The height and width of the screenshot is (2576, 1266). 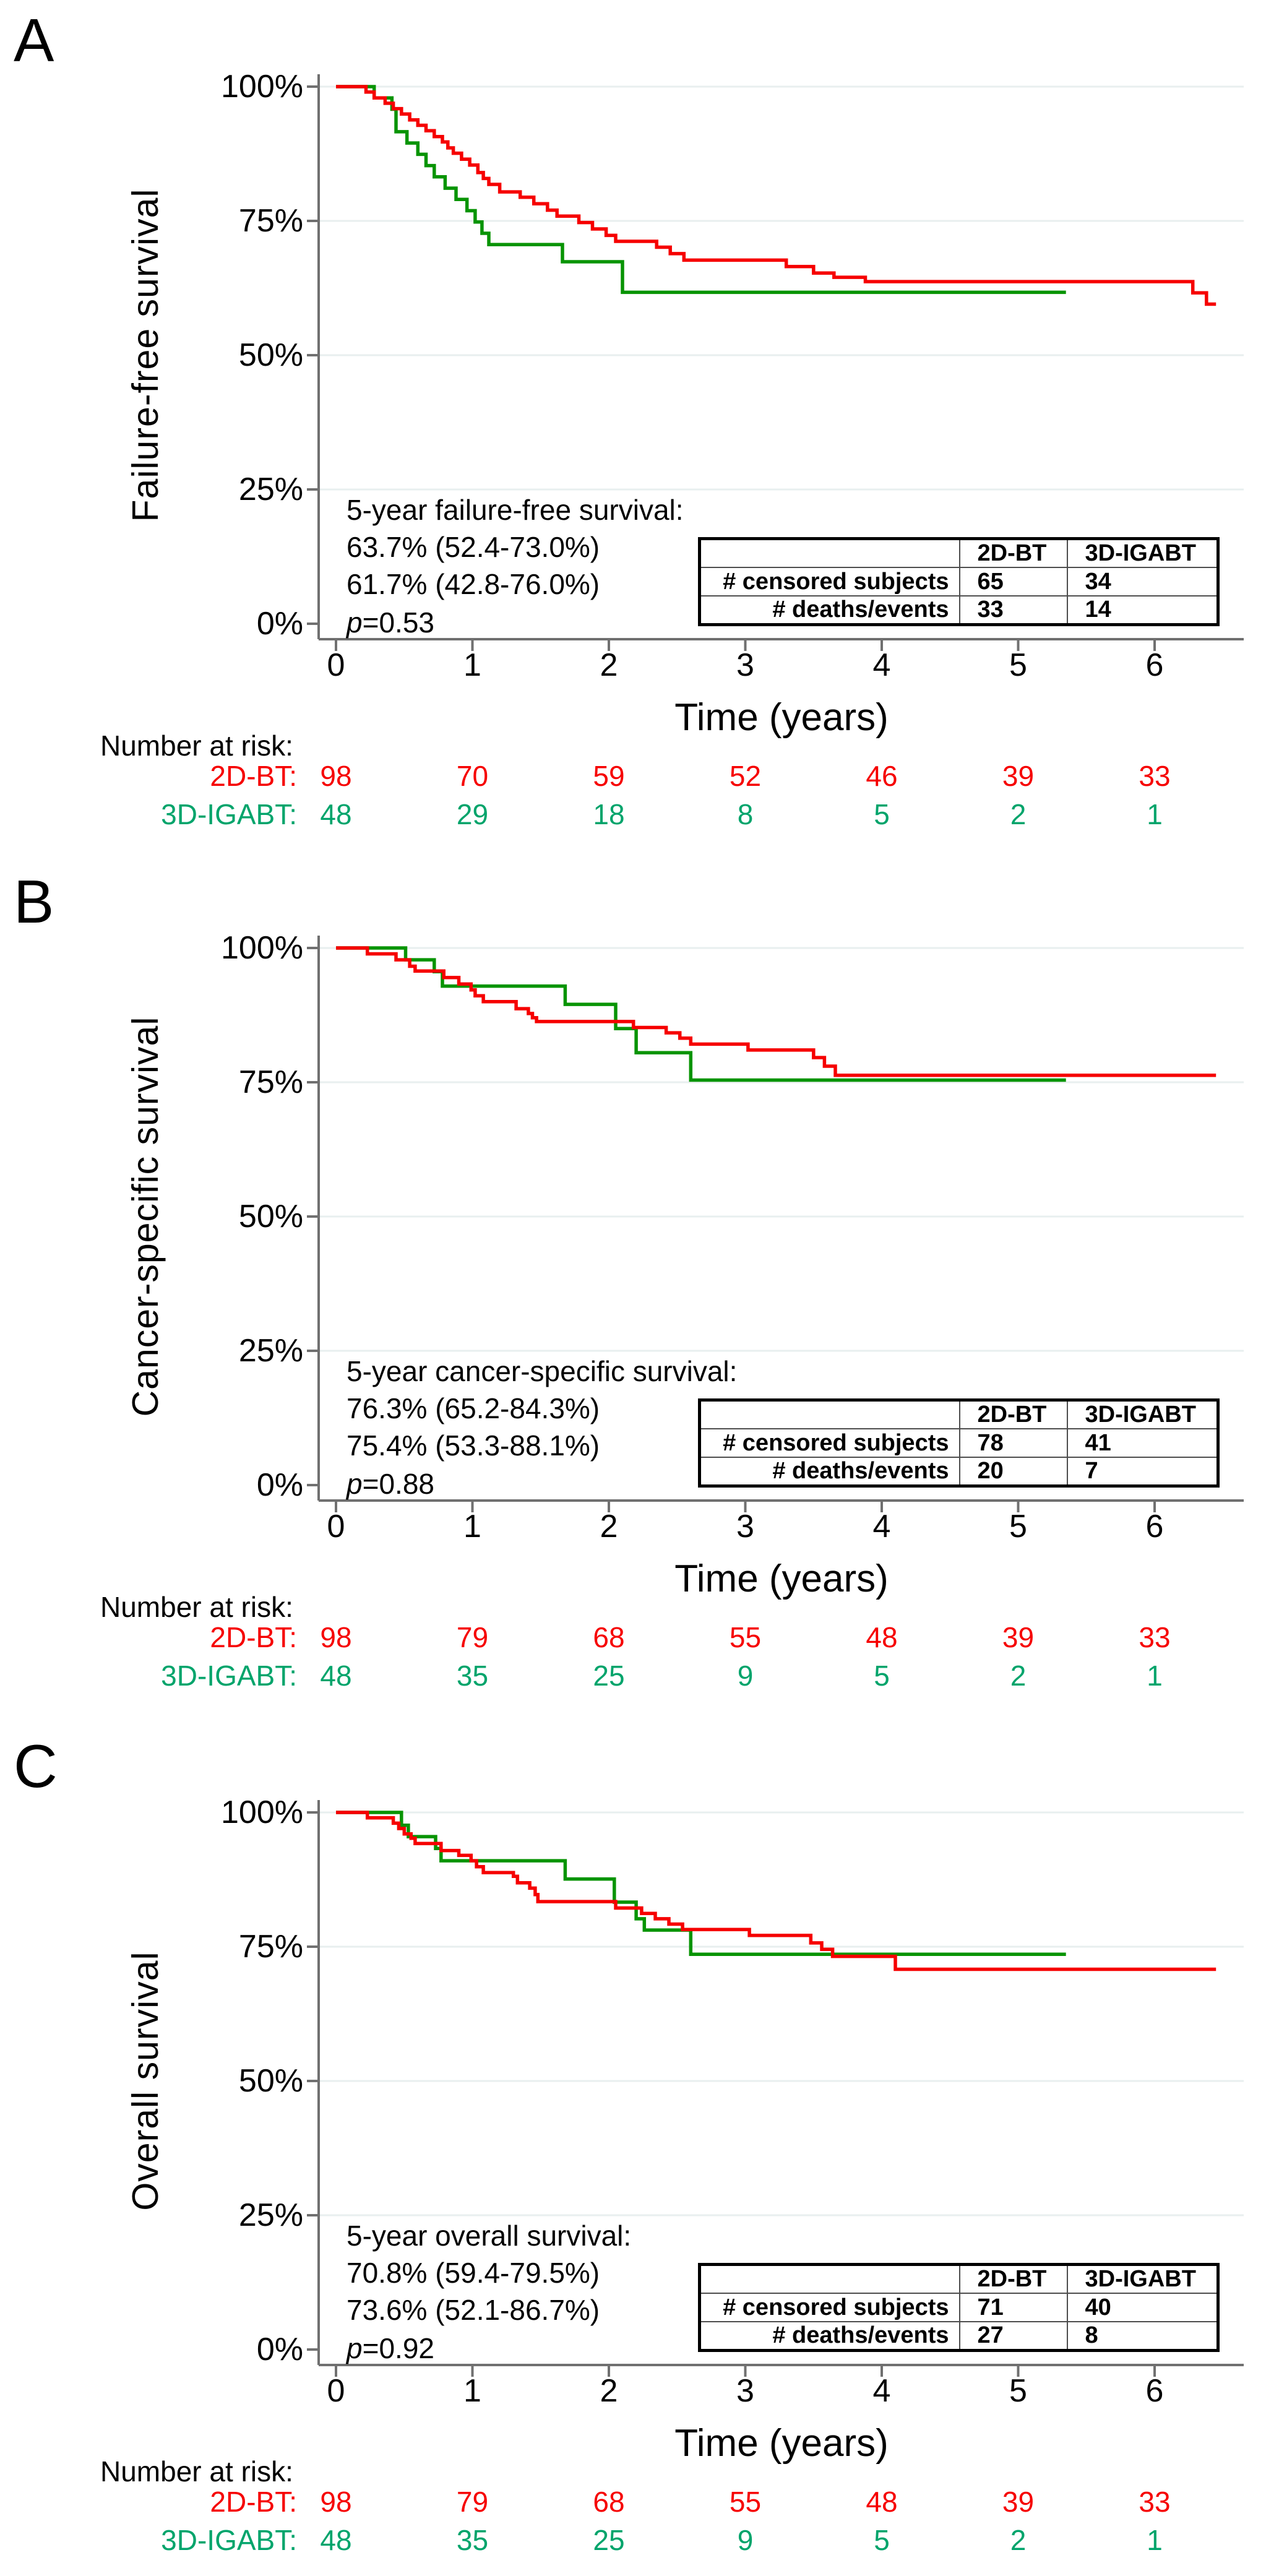 What do you see at coordinates (472, 814) in the screenshot?
I see `risk-value: 29` at bounding box center [472, 814].